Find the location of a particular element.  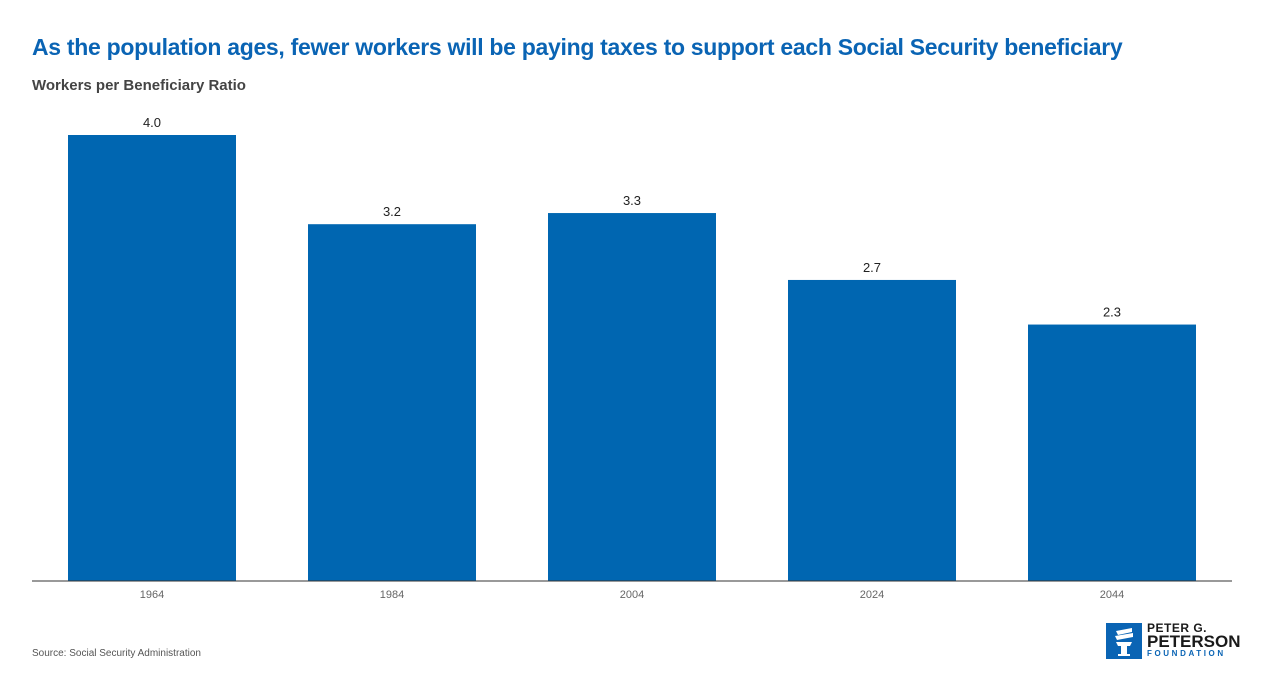

torch-icon is located at coordinates (1124, 641).